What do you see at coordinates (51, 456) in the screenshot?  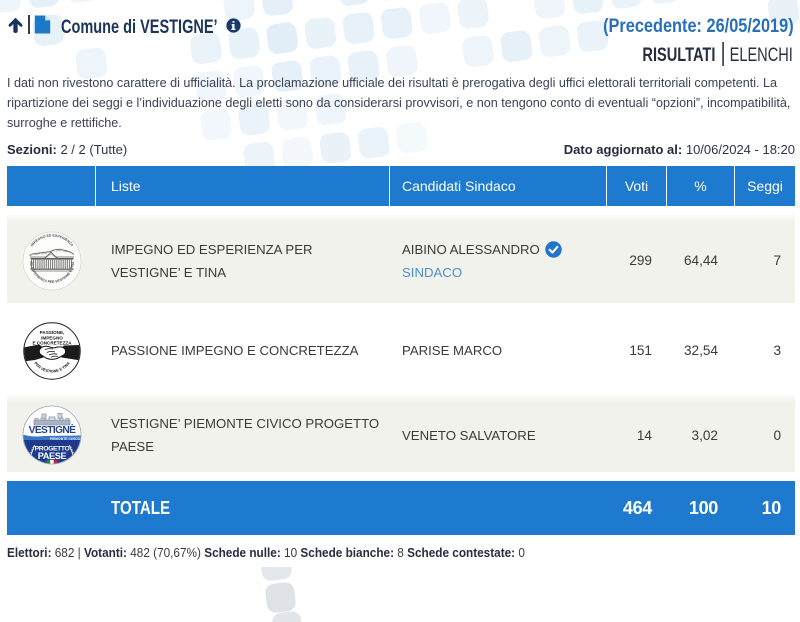 I see `svg-text: PAESE` at bounding box center [51, 456].